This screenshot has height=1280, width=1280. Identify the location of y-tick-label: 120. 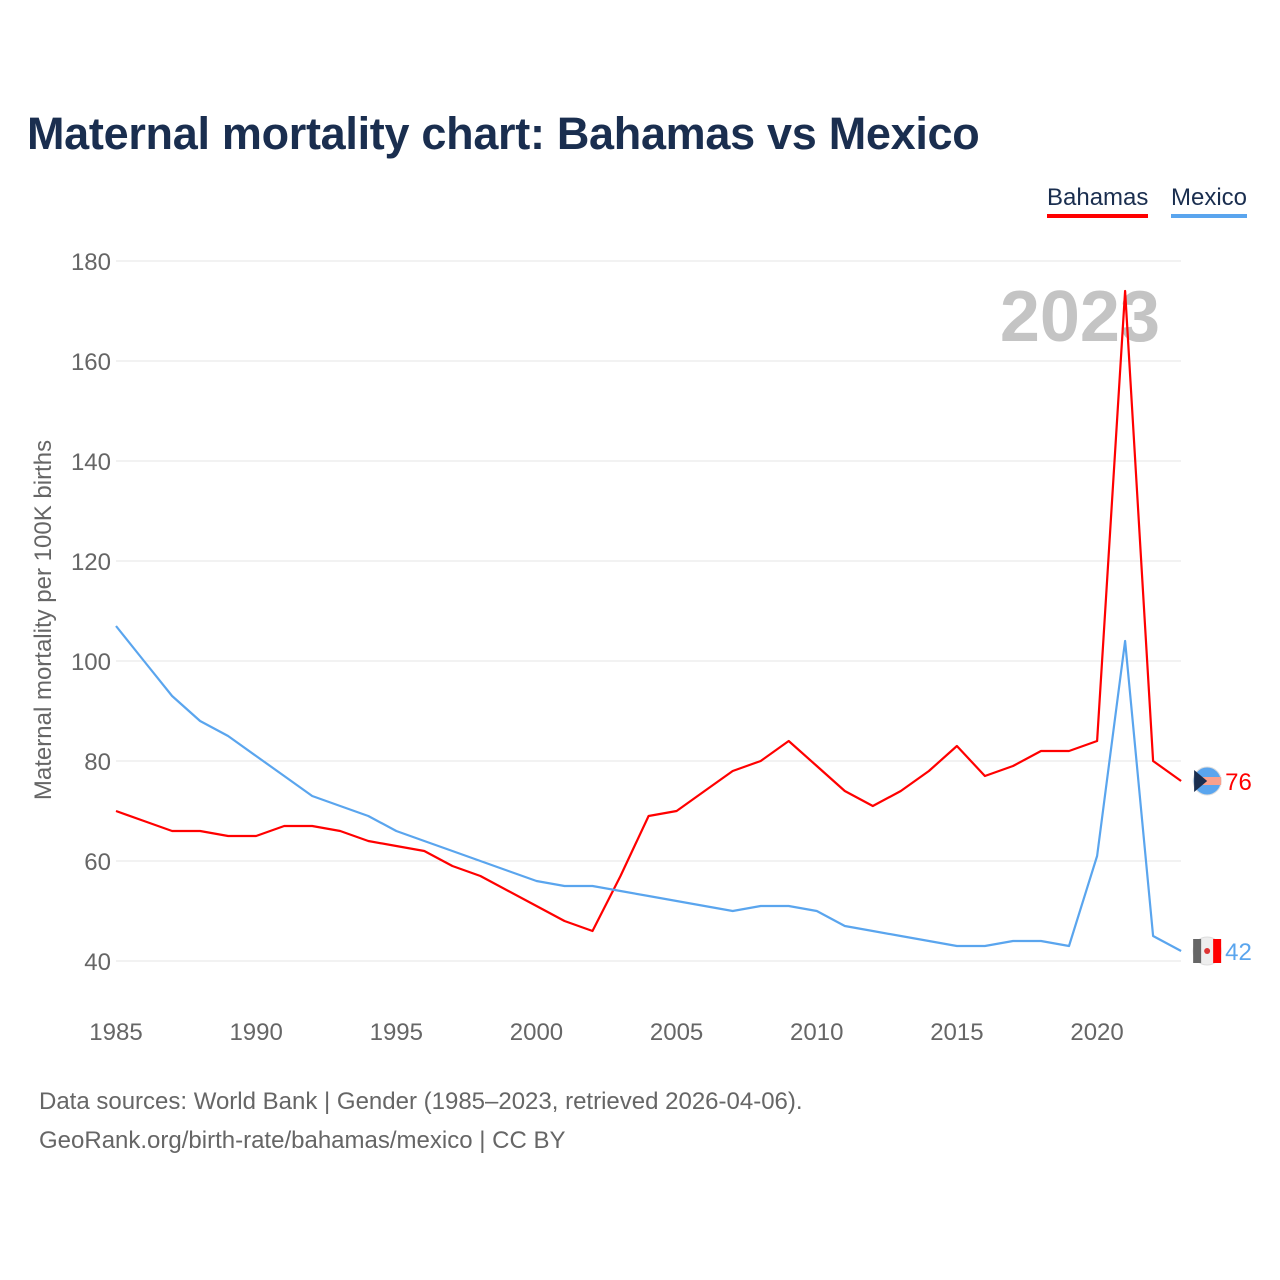
(91, 562).